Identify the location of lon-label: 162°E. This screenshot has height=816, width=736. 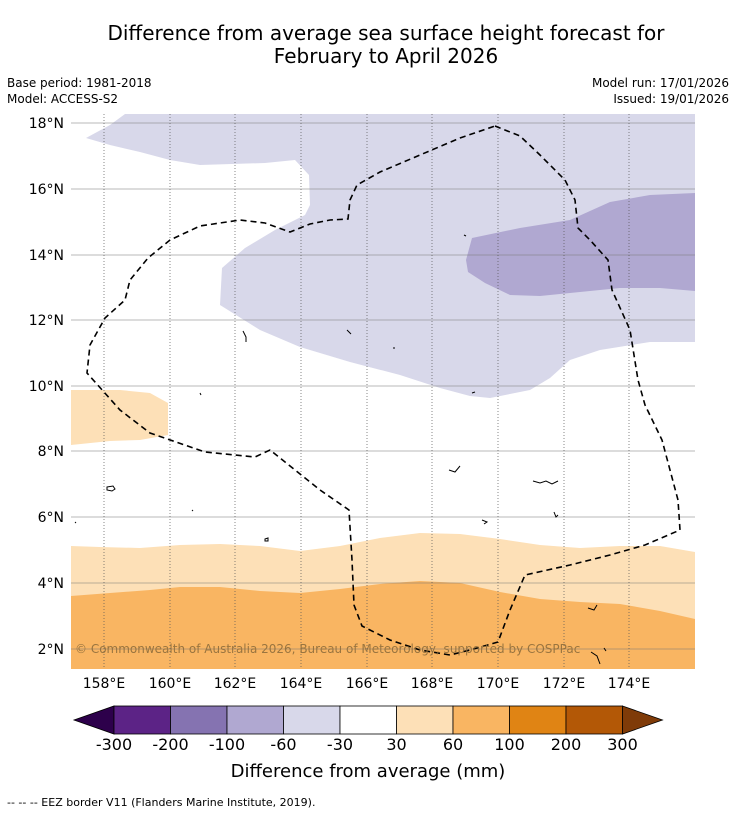
(235, 684).